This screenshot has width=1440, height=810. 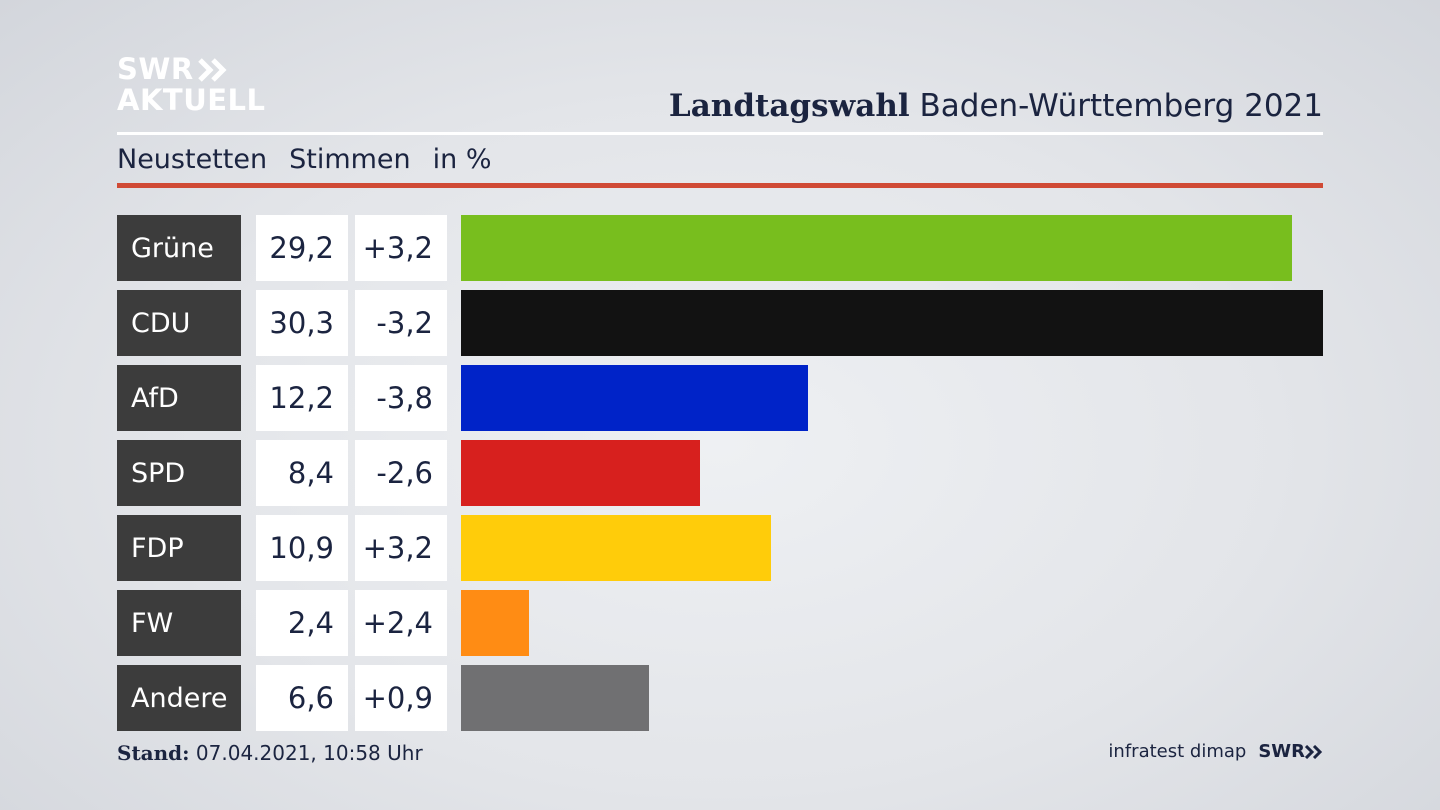 I want to click on swr-brand: SWR, so click(x=1290, y=751).